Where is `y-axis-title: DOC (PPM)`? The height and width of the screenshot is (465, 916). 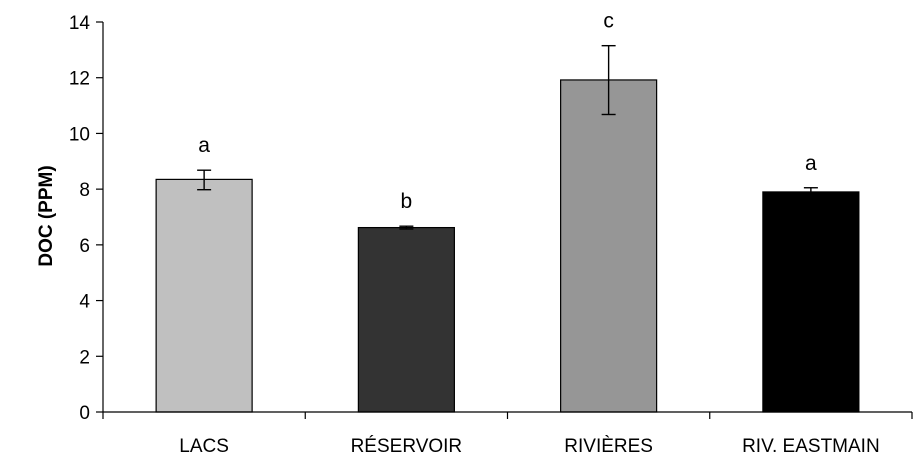 y-axis-title: DOC (PPM) is located at coordinates (46, 215).